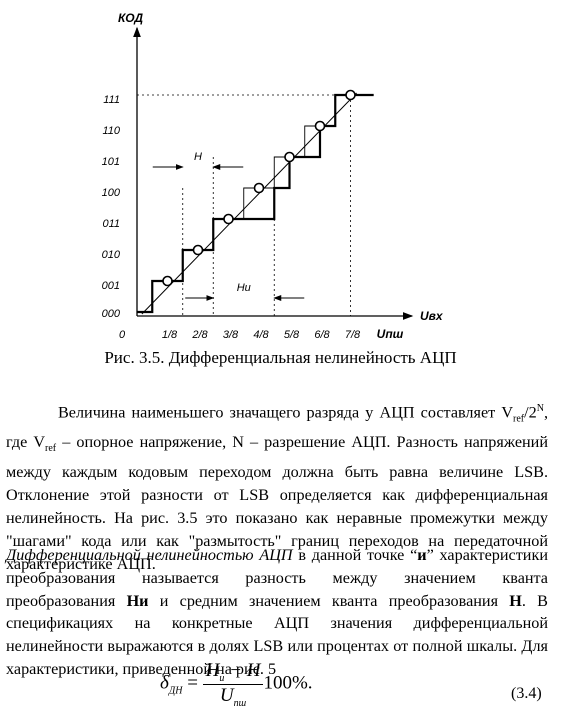  What do you see at coordinates (111, 131) in the screenshot?
I see `y-tick-label: 110` at bounding box center [111, 131].